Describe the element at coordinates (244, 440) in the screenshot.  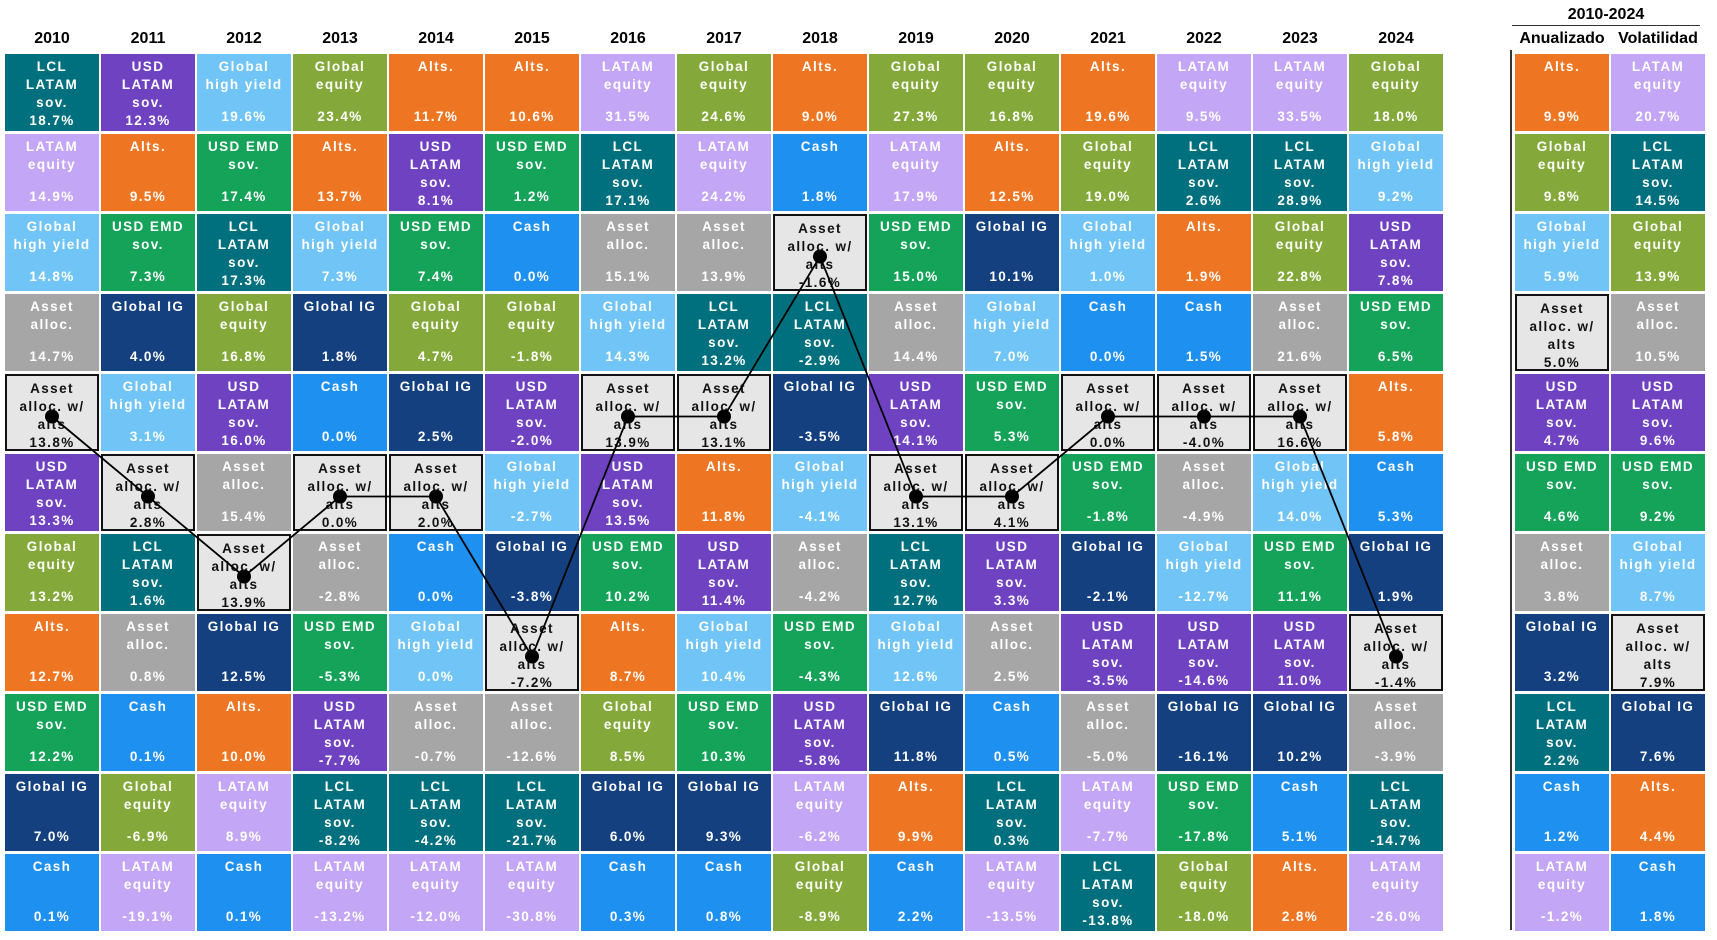
I see `return-value: 16.0%` at that location.